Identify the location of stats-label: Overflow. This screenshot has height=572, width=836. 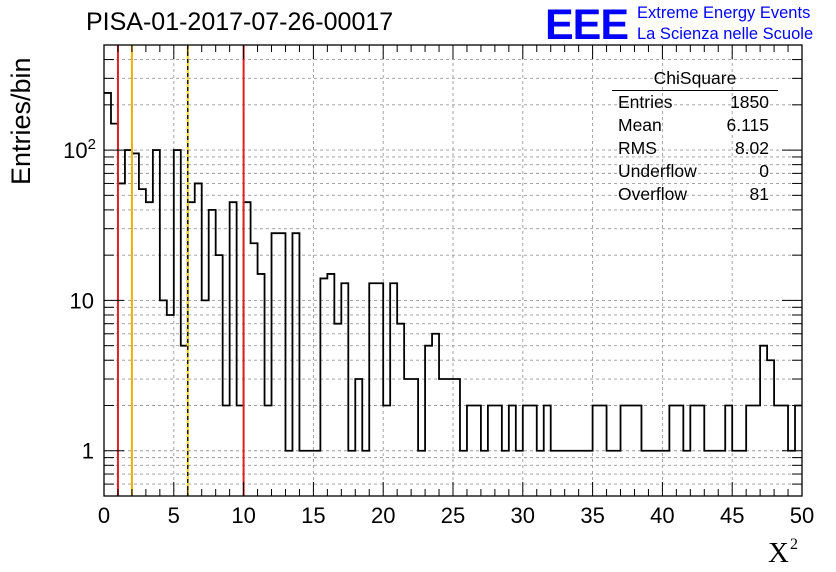
(653, 194).